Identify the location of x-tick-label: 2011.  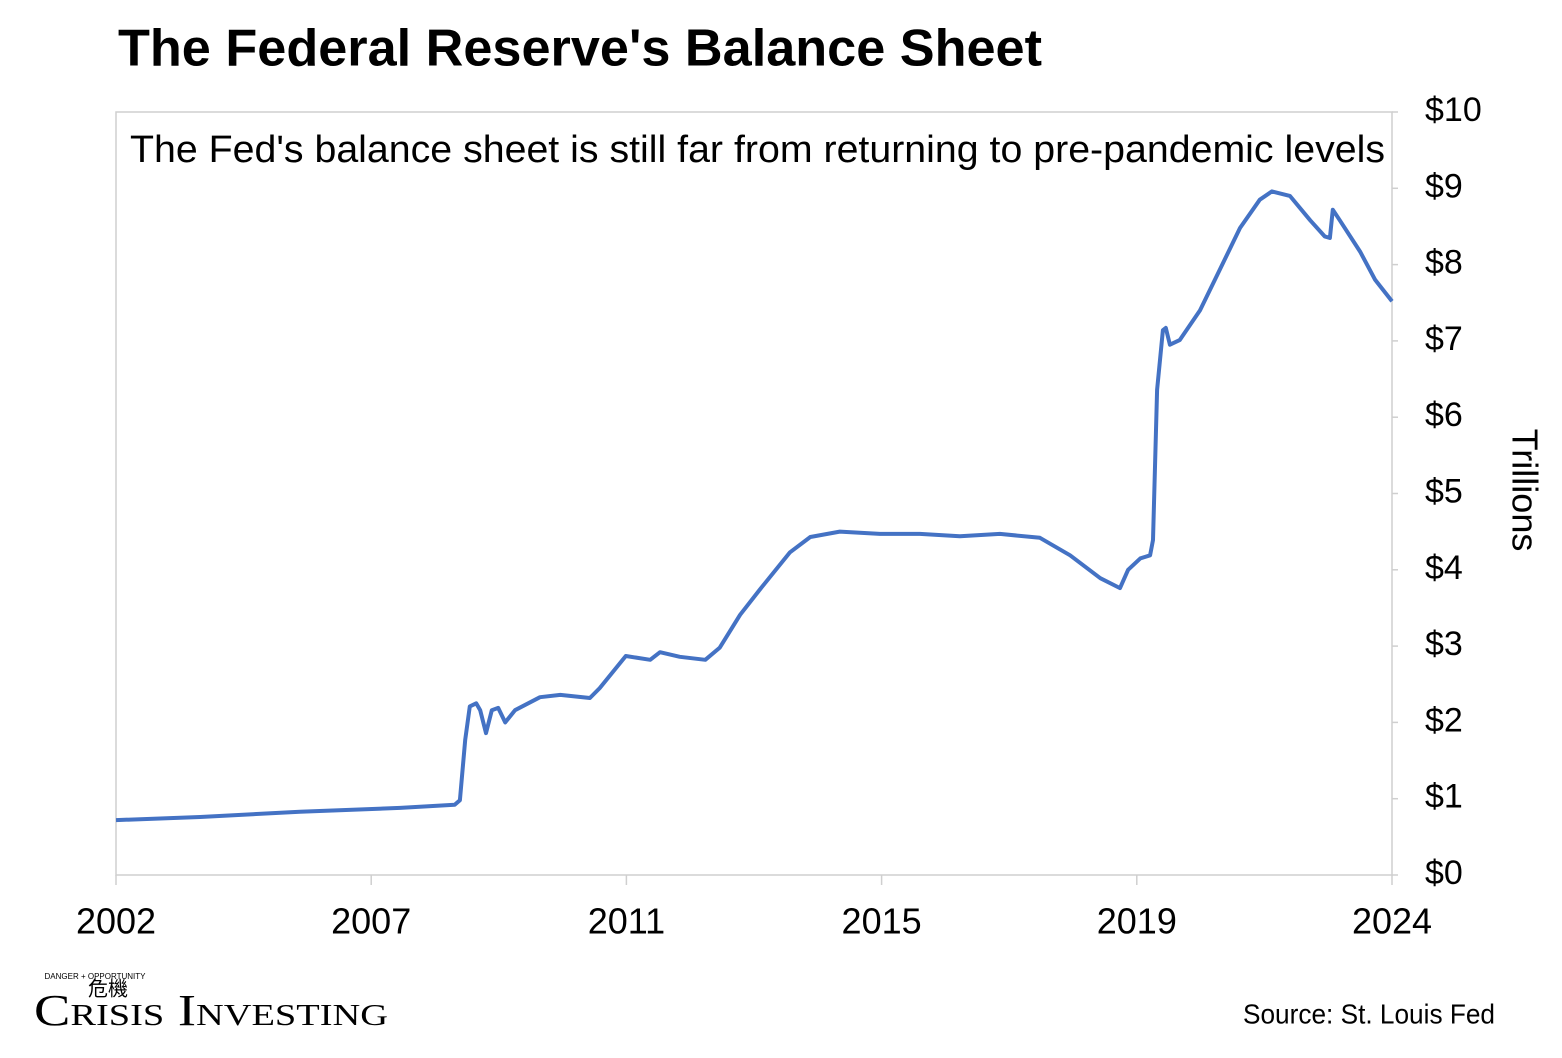
(626, 921).